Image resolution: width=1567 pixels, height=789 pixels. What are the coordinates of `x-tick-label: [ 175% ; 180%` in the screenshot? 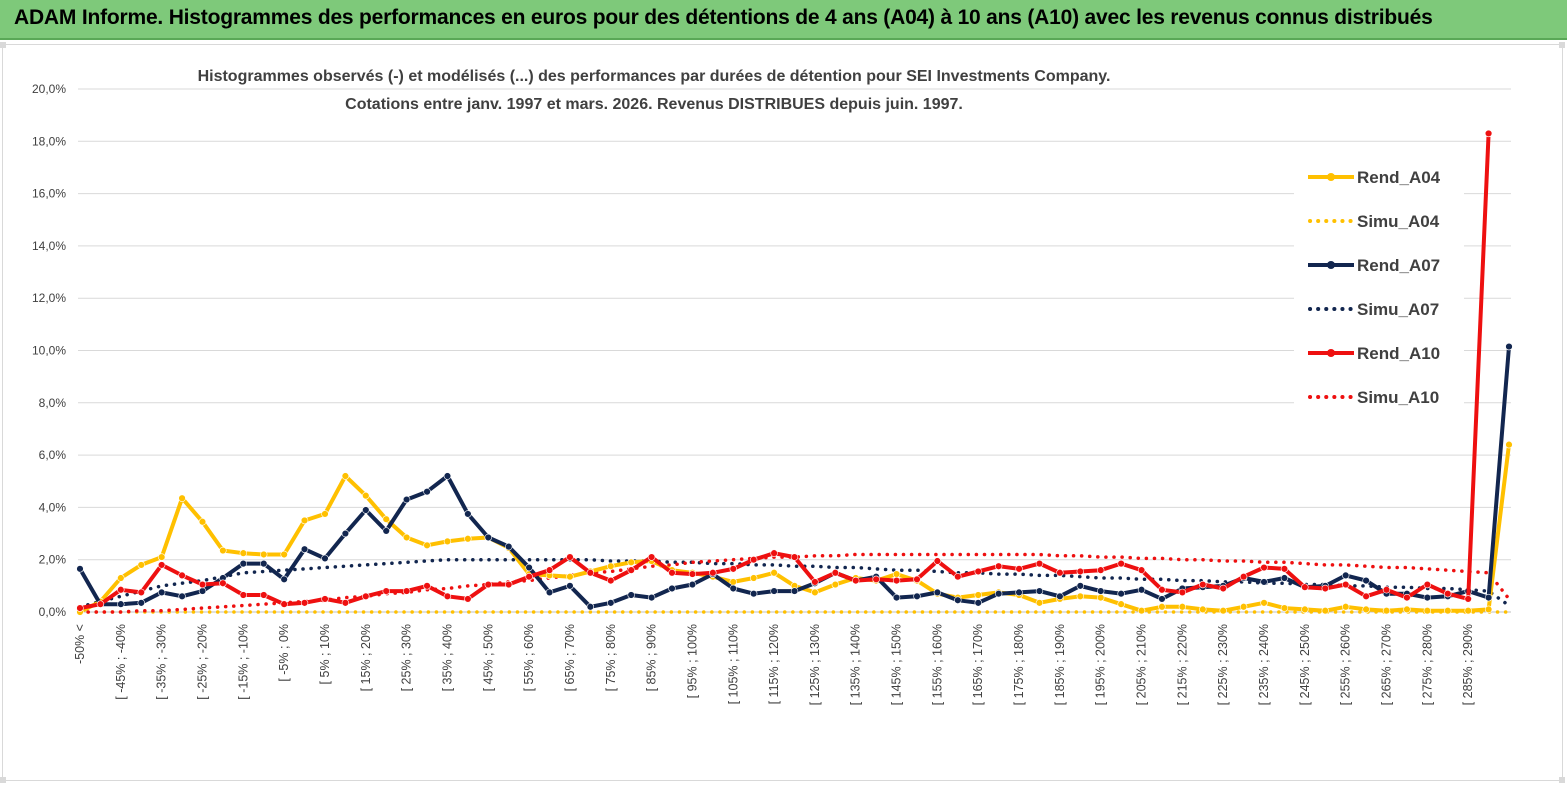 It's located at (1019, 664).